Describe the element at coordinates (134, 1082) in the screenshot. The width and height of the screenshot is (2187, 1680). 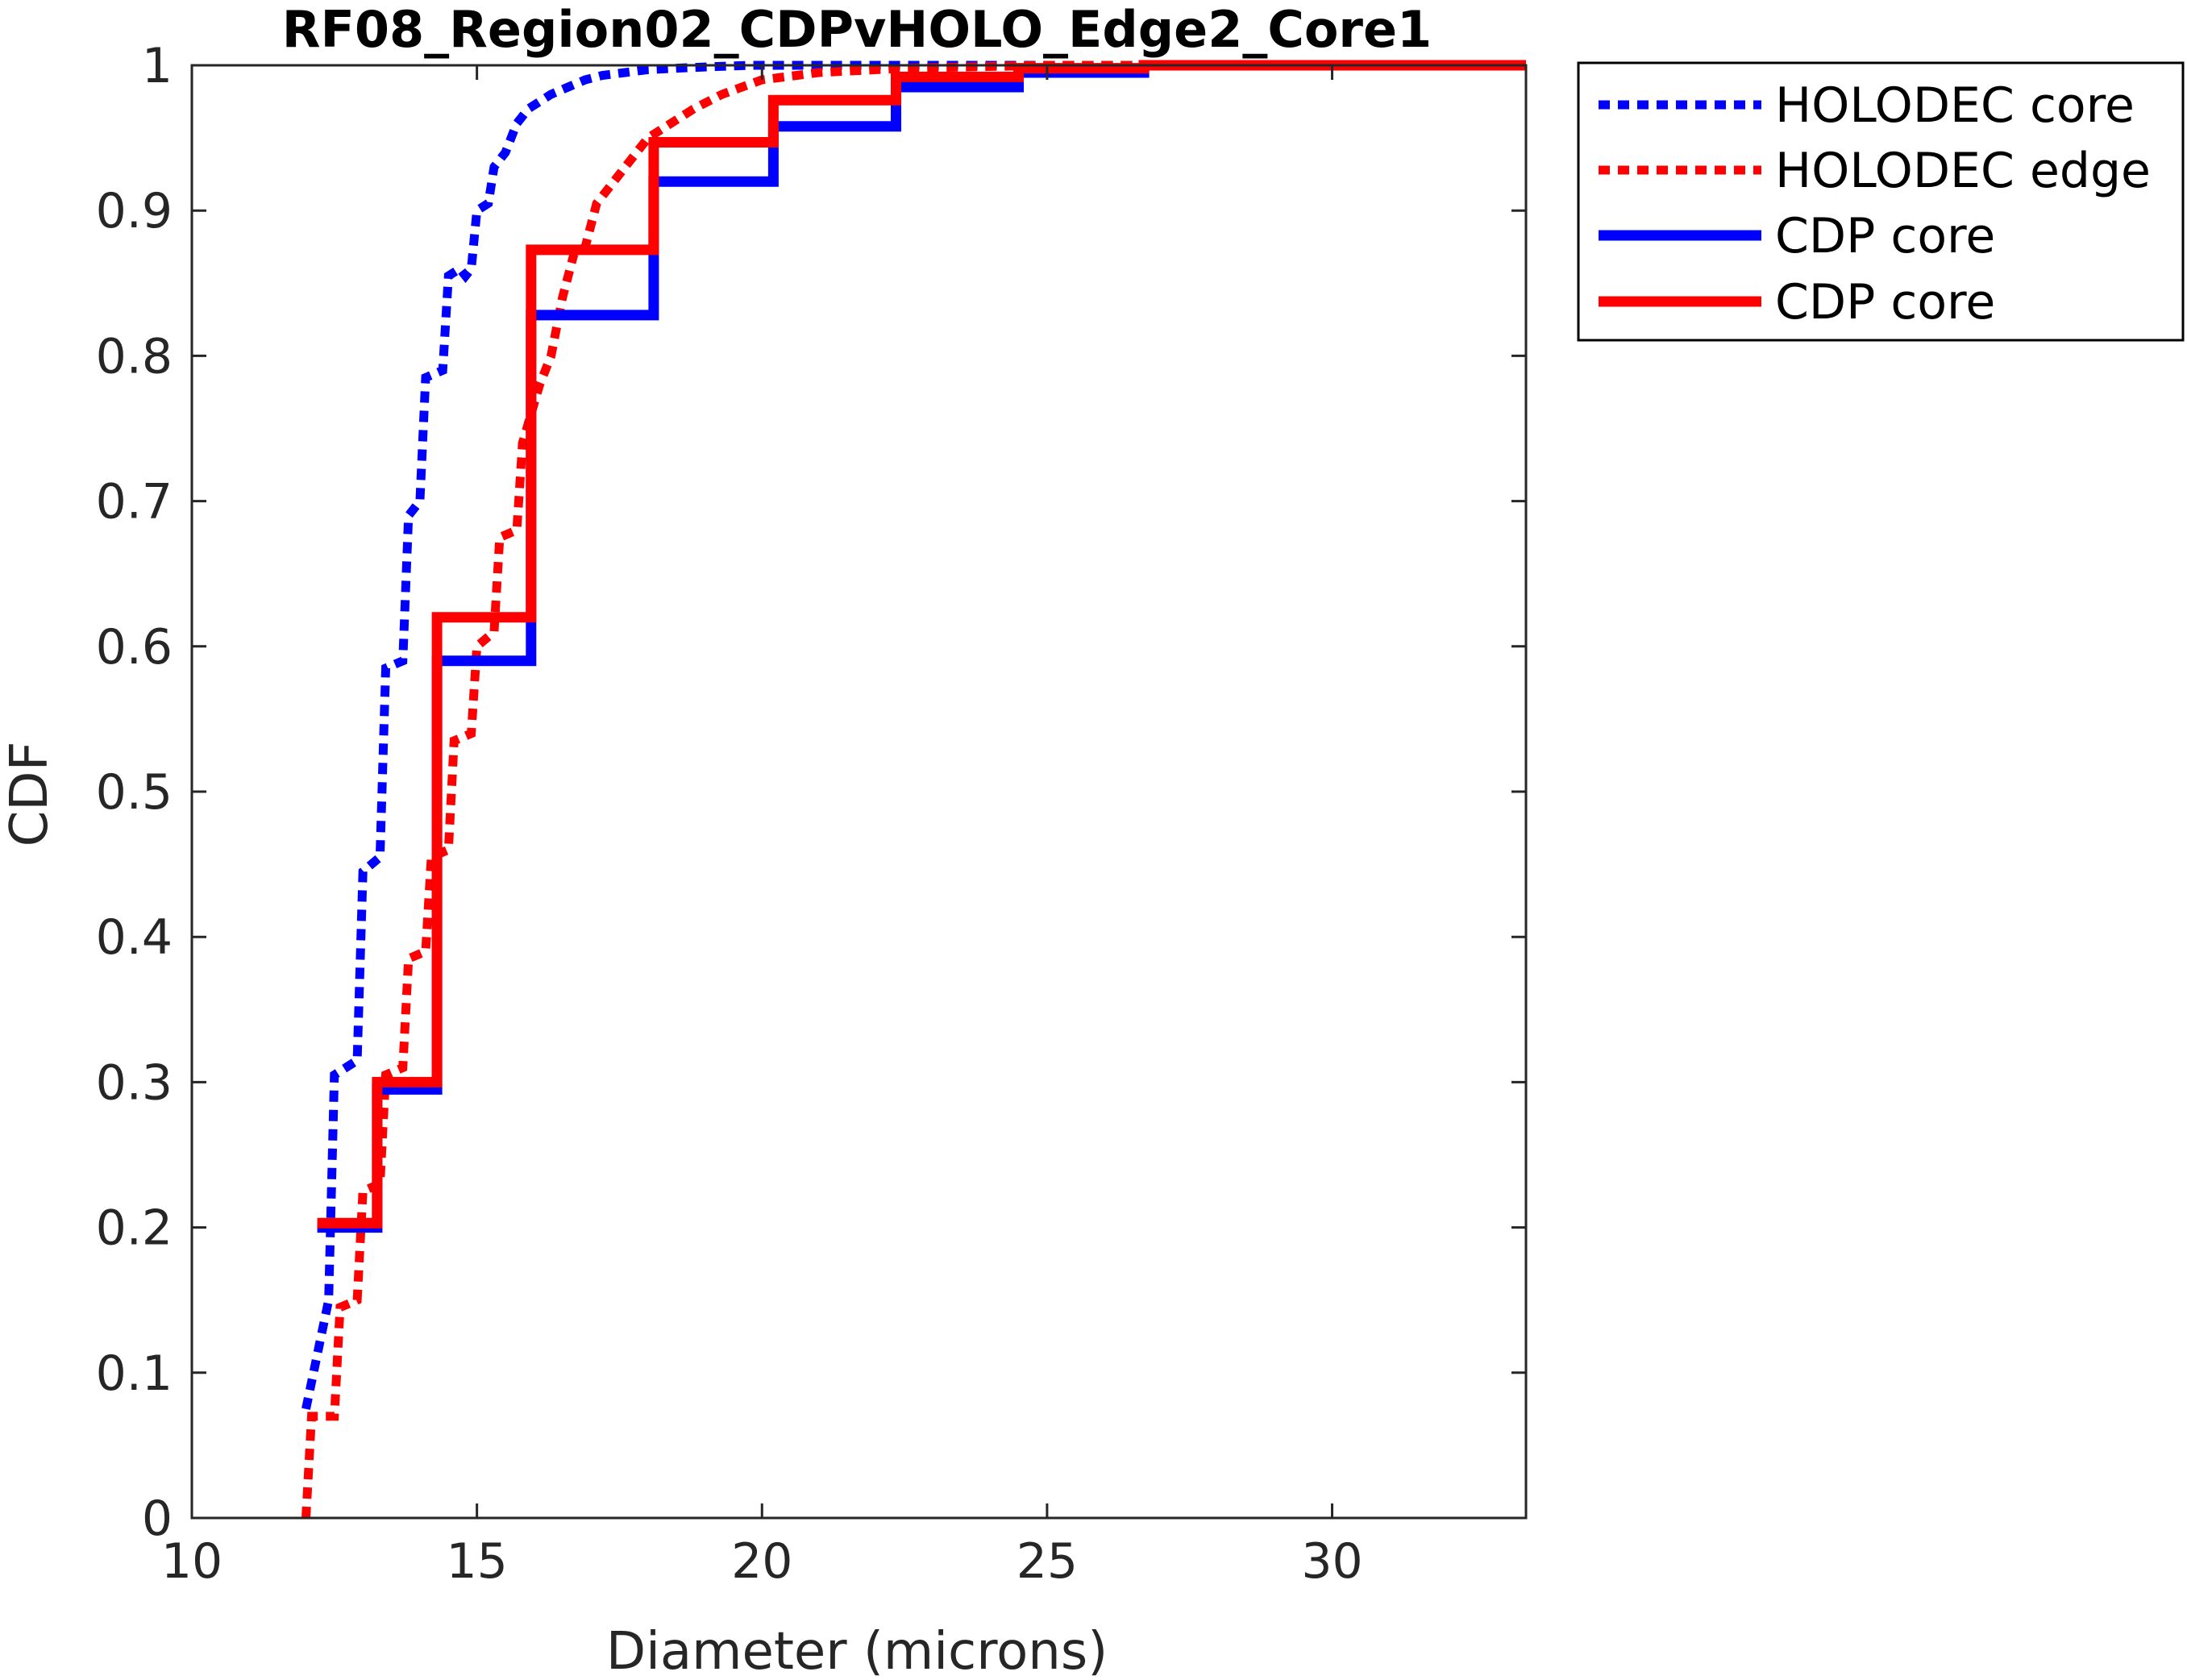
I see `y-tick-label: 0.3` at that location.